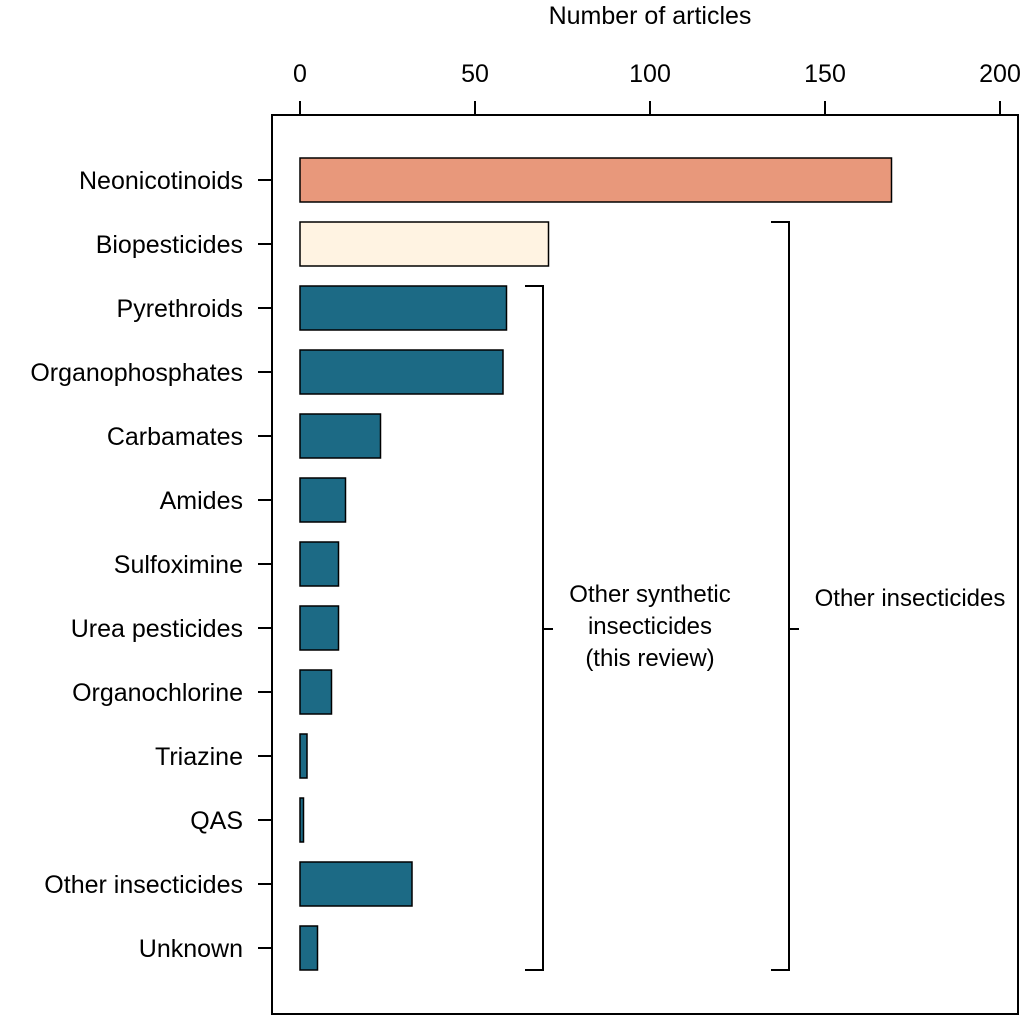 This screenshot has height=1017, width=1031. I want to click on category-label: Neonicotinoids, so click(161, 181).